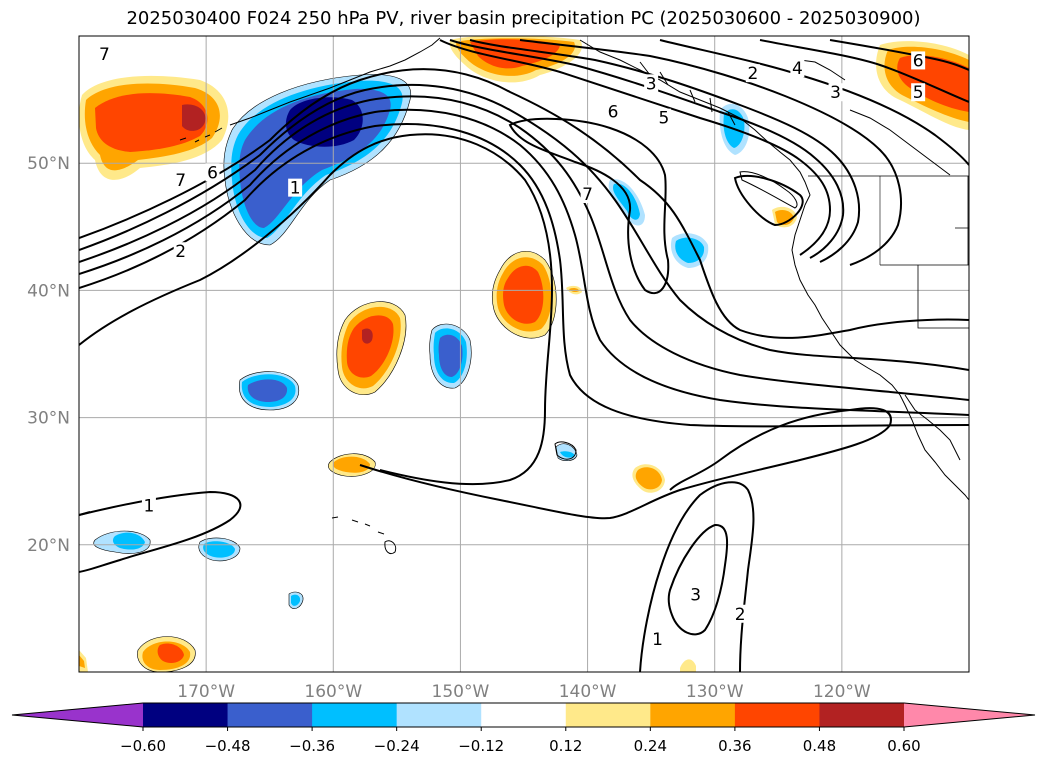  I want to click on colorbar-tick-label: 0.36, so click(734, 746).